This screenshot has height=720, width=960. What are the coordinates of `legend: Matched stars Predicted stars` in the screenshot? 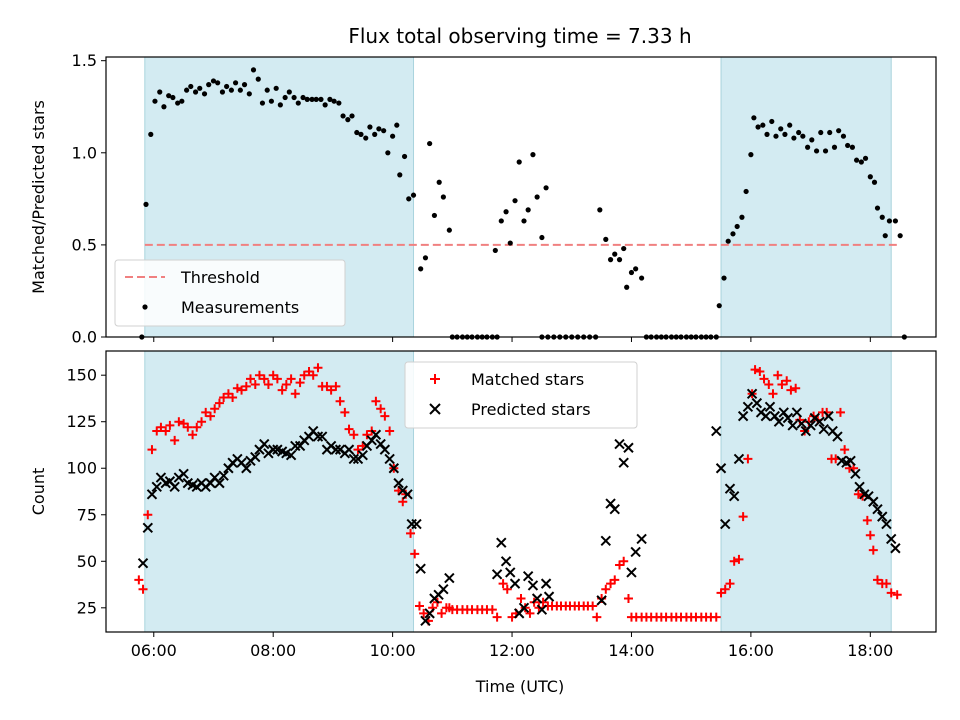 It's located at (521, 395).